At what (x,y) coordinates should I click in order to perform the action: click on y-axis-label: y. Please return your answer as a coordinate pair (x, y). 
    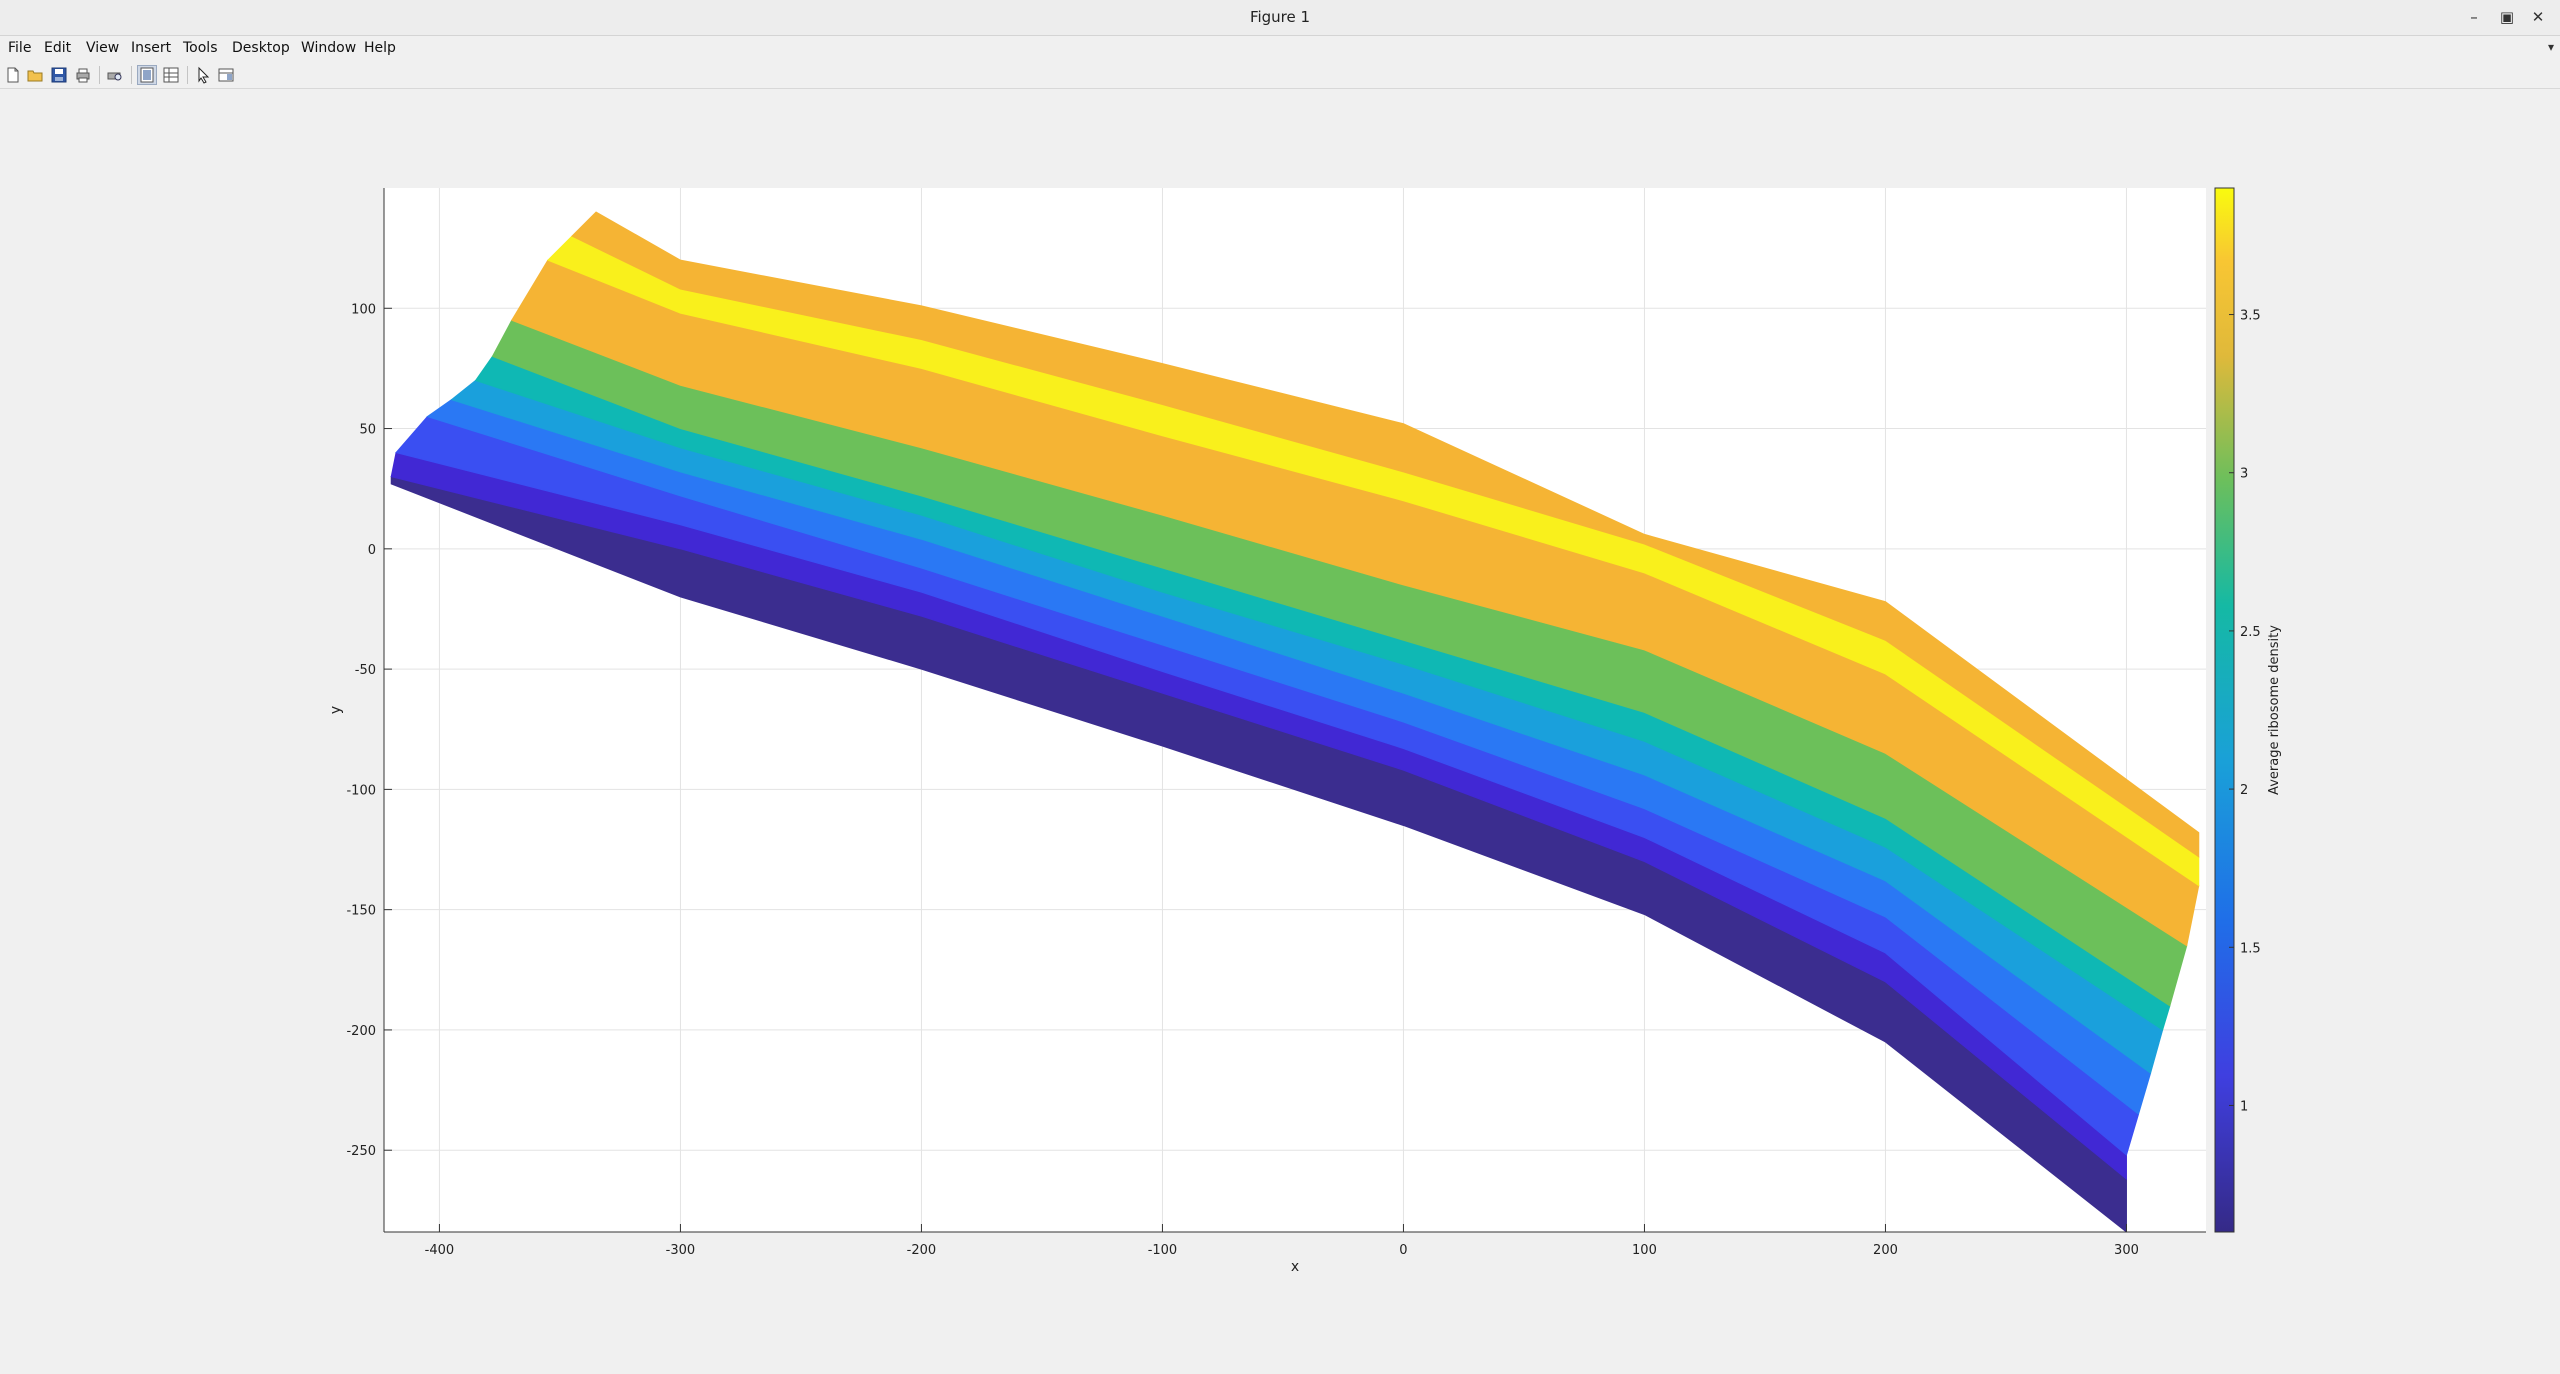
    Looking at the image, I should click on (336, 710).